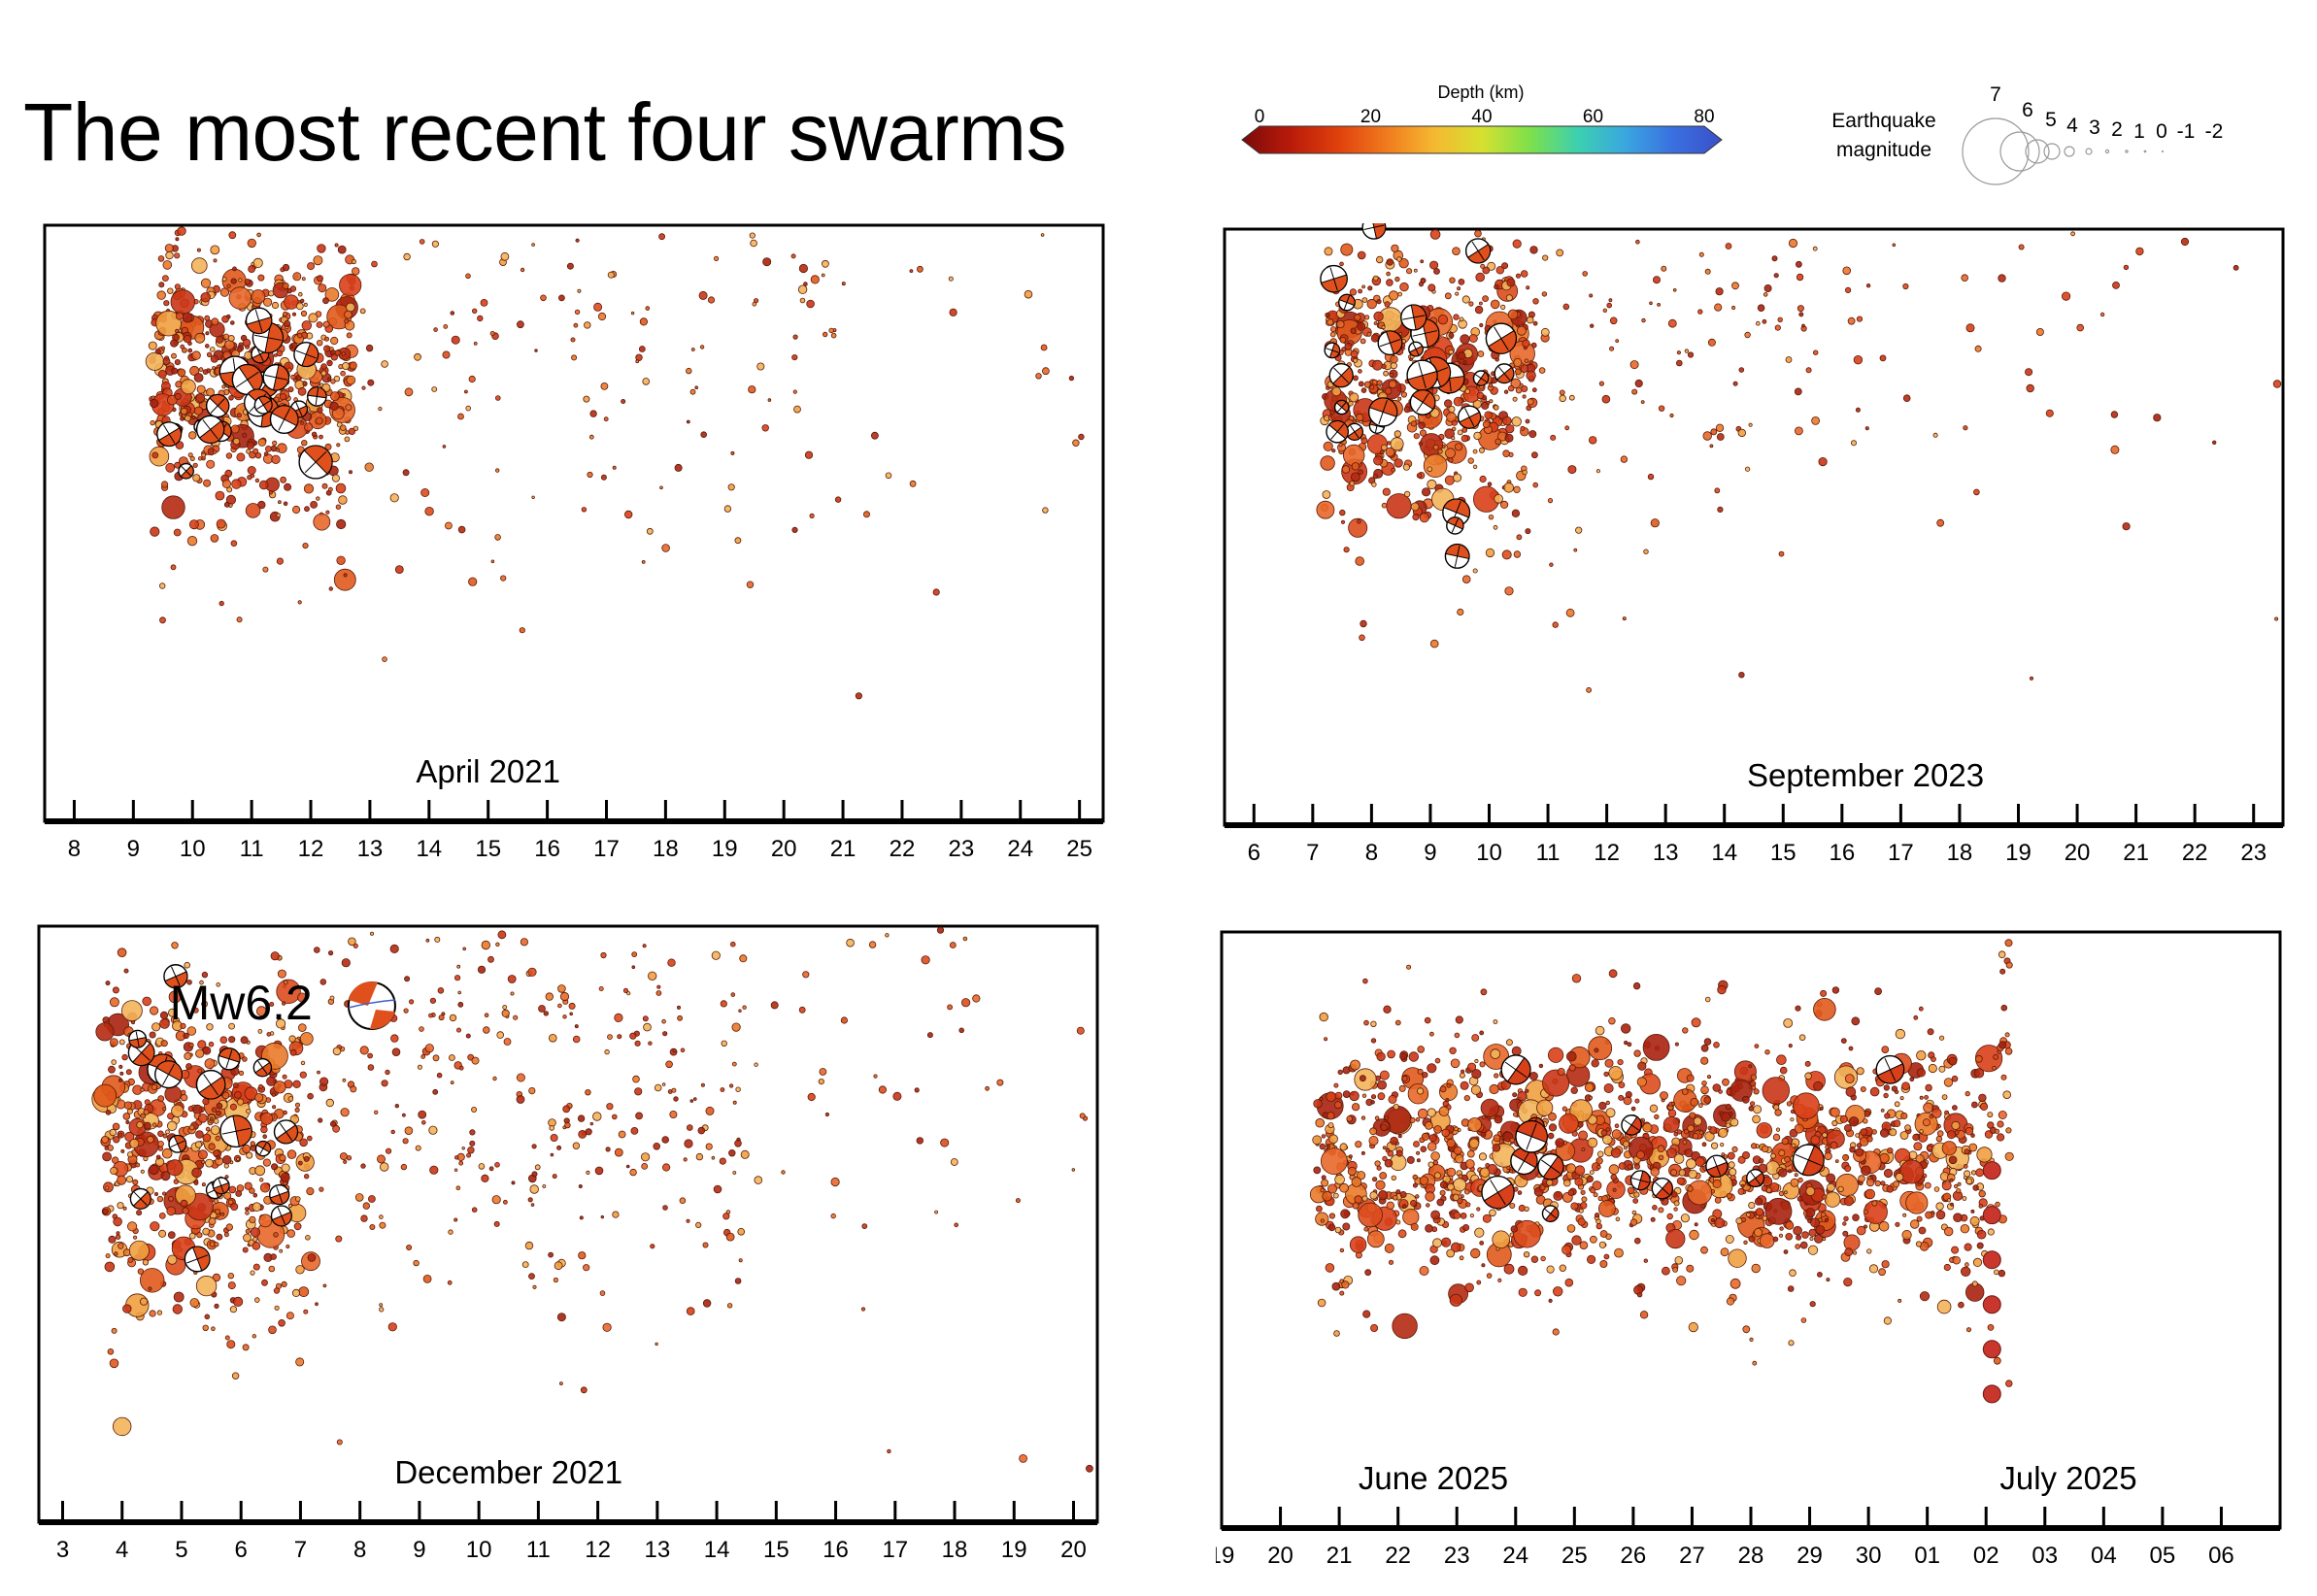 The width and height of the screenshot is (2317, 1596). Describe the element at coordinates (1370, 117) in the screenshot. I see `depth-tick-label: 20` at that location.